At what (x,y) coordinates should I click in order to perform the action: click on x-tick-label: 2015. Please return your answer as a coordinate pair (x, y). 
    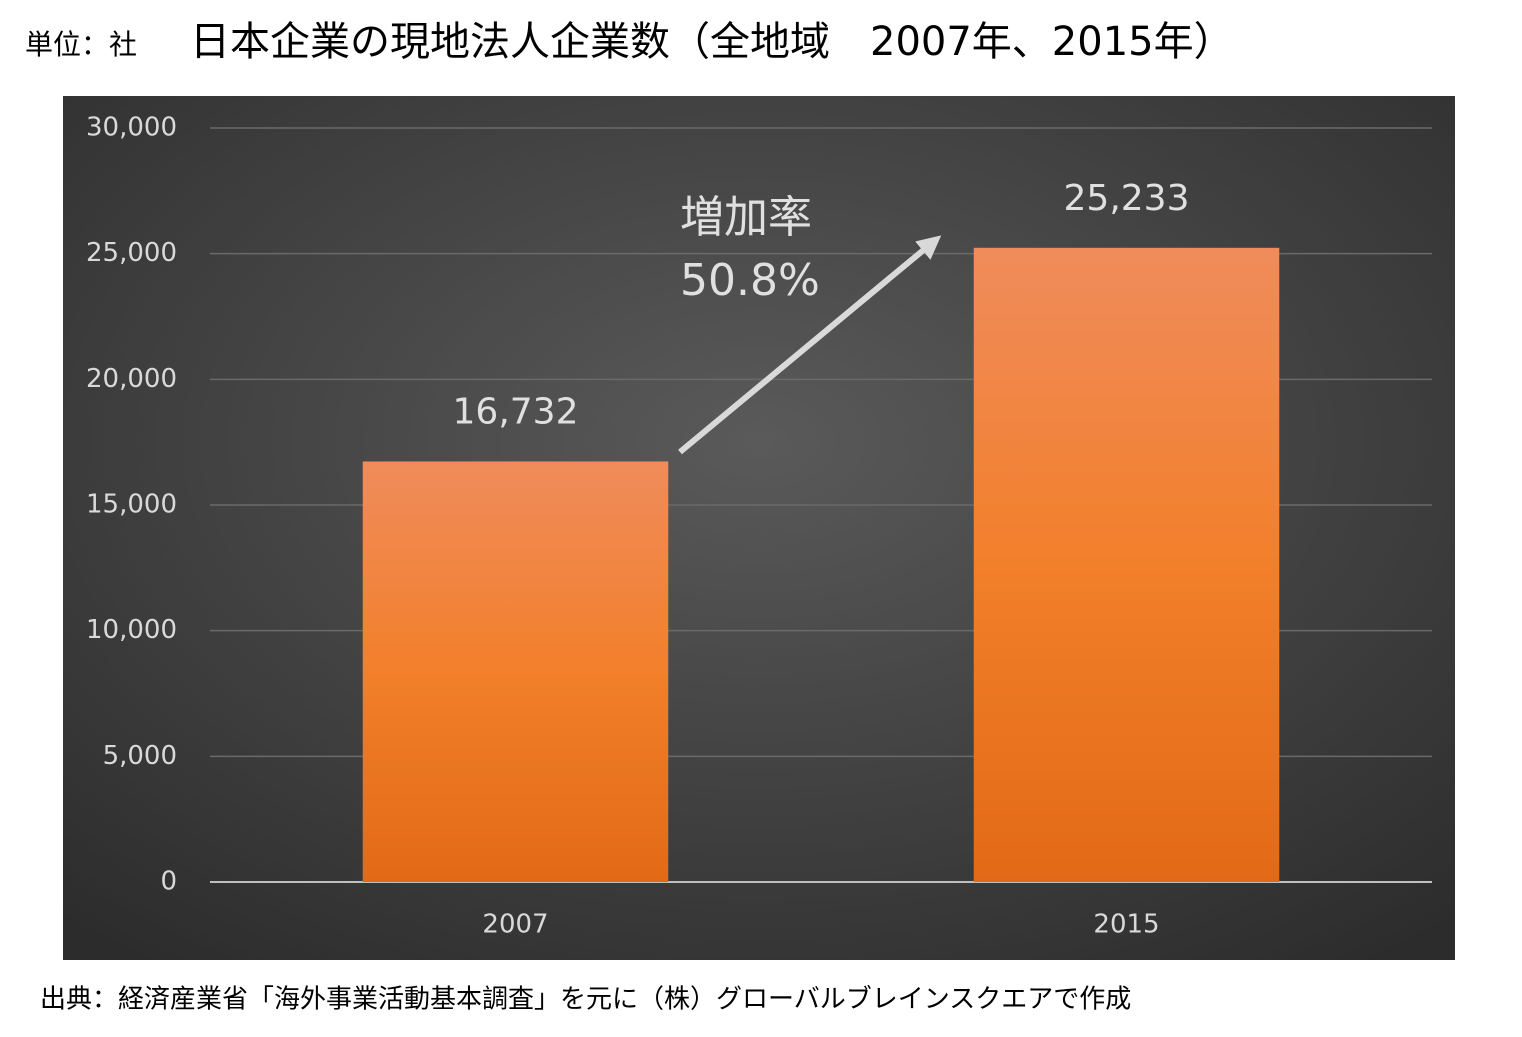
    Looking at the image, I should click on (1126, 925).